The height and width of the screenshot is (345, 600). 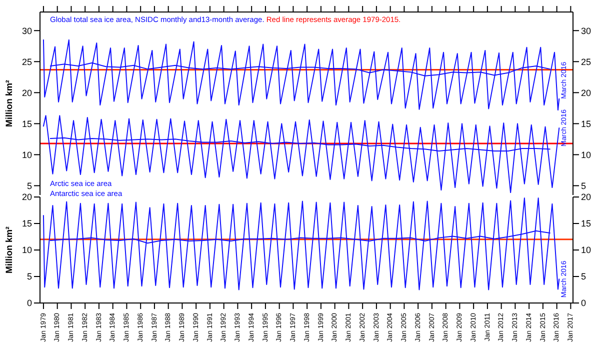 What do you see at coordinates (27, 61) in the screenshot?
I see `y-tick-label: 25` at bounding box center [27, 61].